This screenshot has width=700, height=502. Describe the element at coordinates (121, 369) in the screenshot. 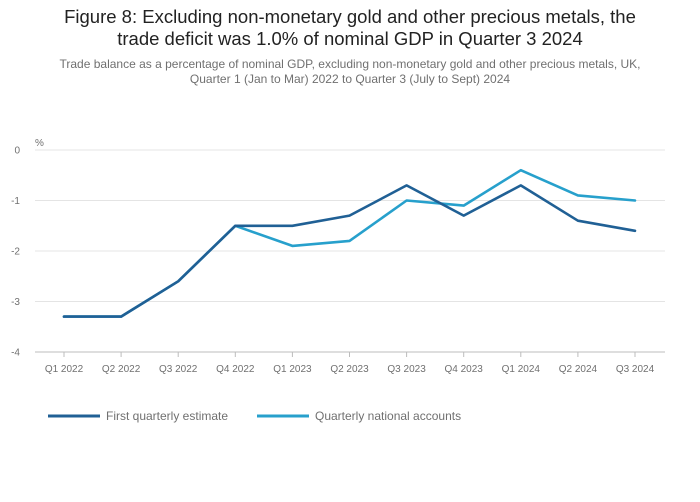

I see `x-tick-label: Q2 2022` at that location.